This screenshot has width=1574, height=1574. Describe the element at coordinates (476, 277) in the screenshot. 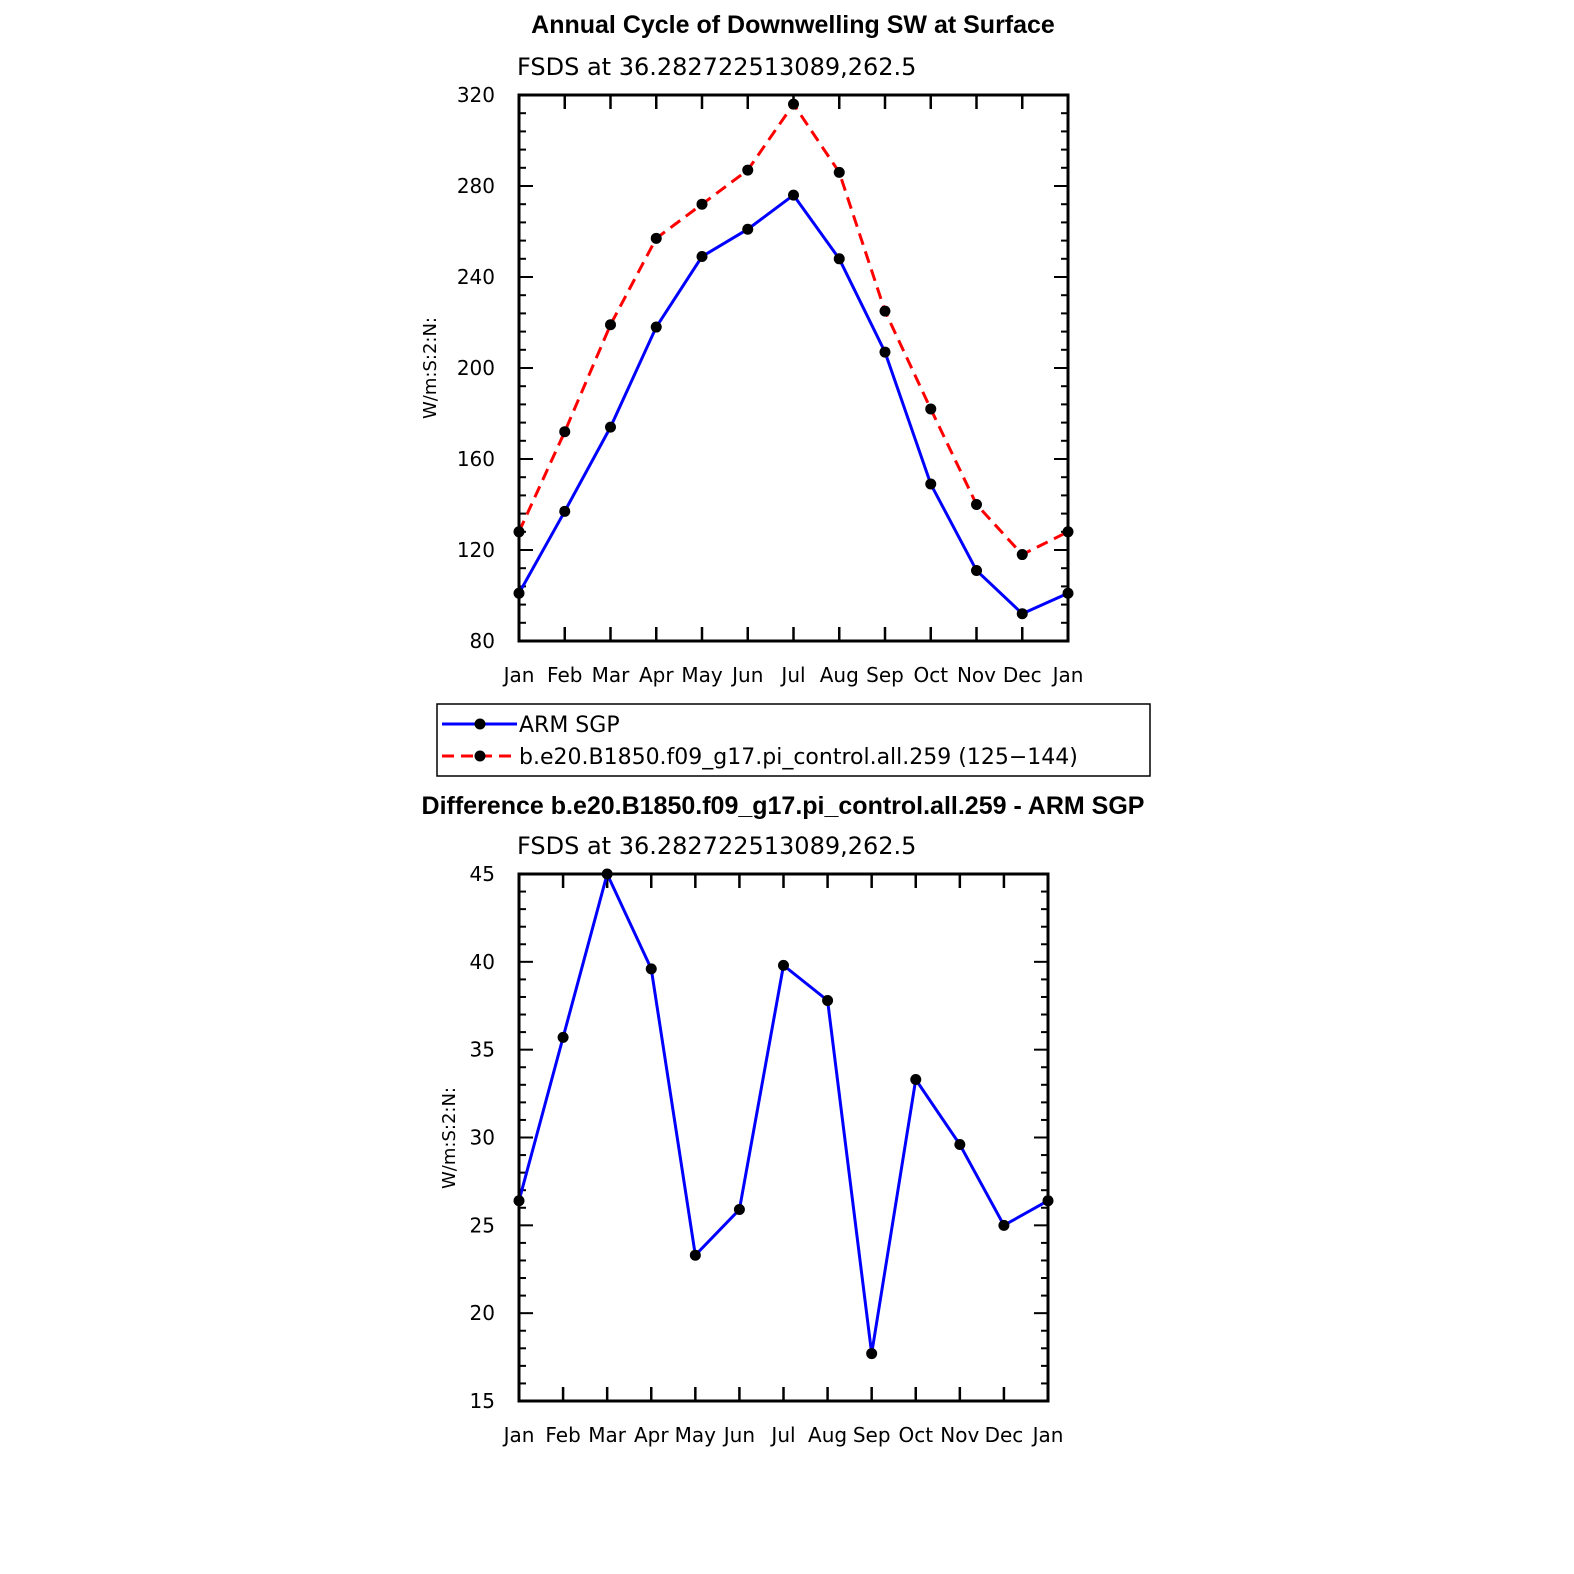

I see `y-tick-label: 240` at that location.